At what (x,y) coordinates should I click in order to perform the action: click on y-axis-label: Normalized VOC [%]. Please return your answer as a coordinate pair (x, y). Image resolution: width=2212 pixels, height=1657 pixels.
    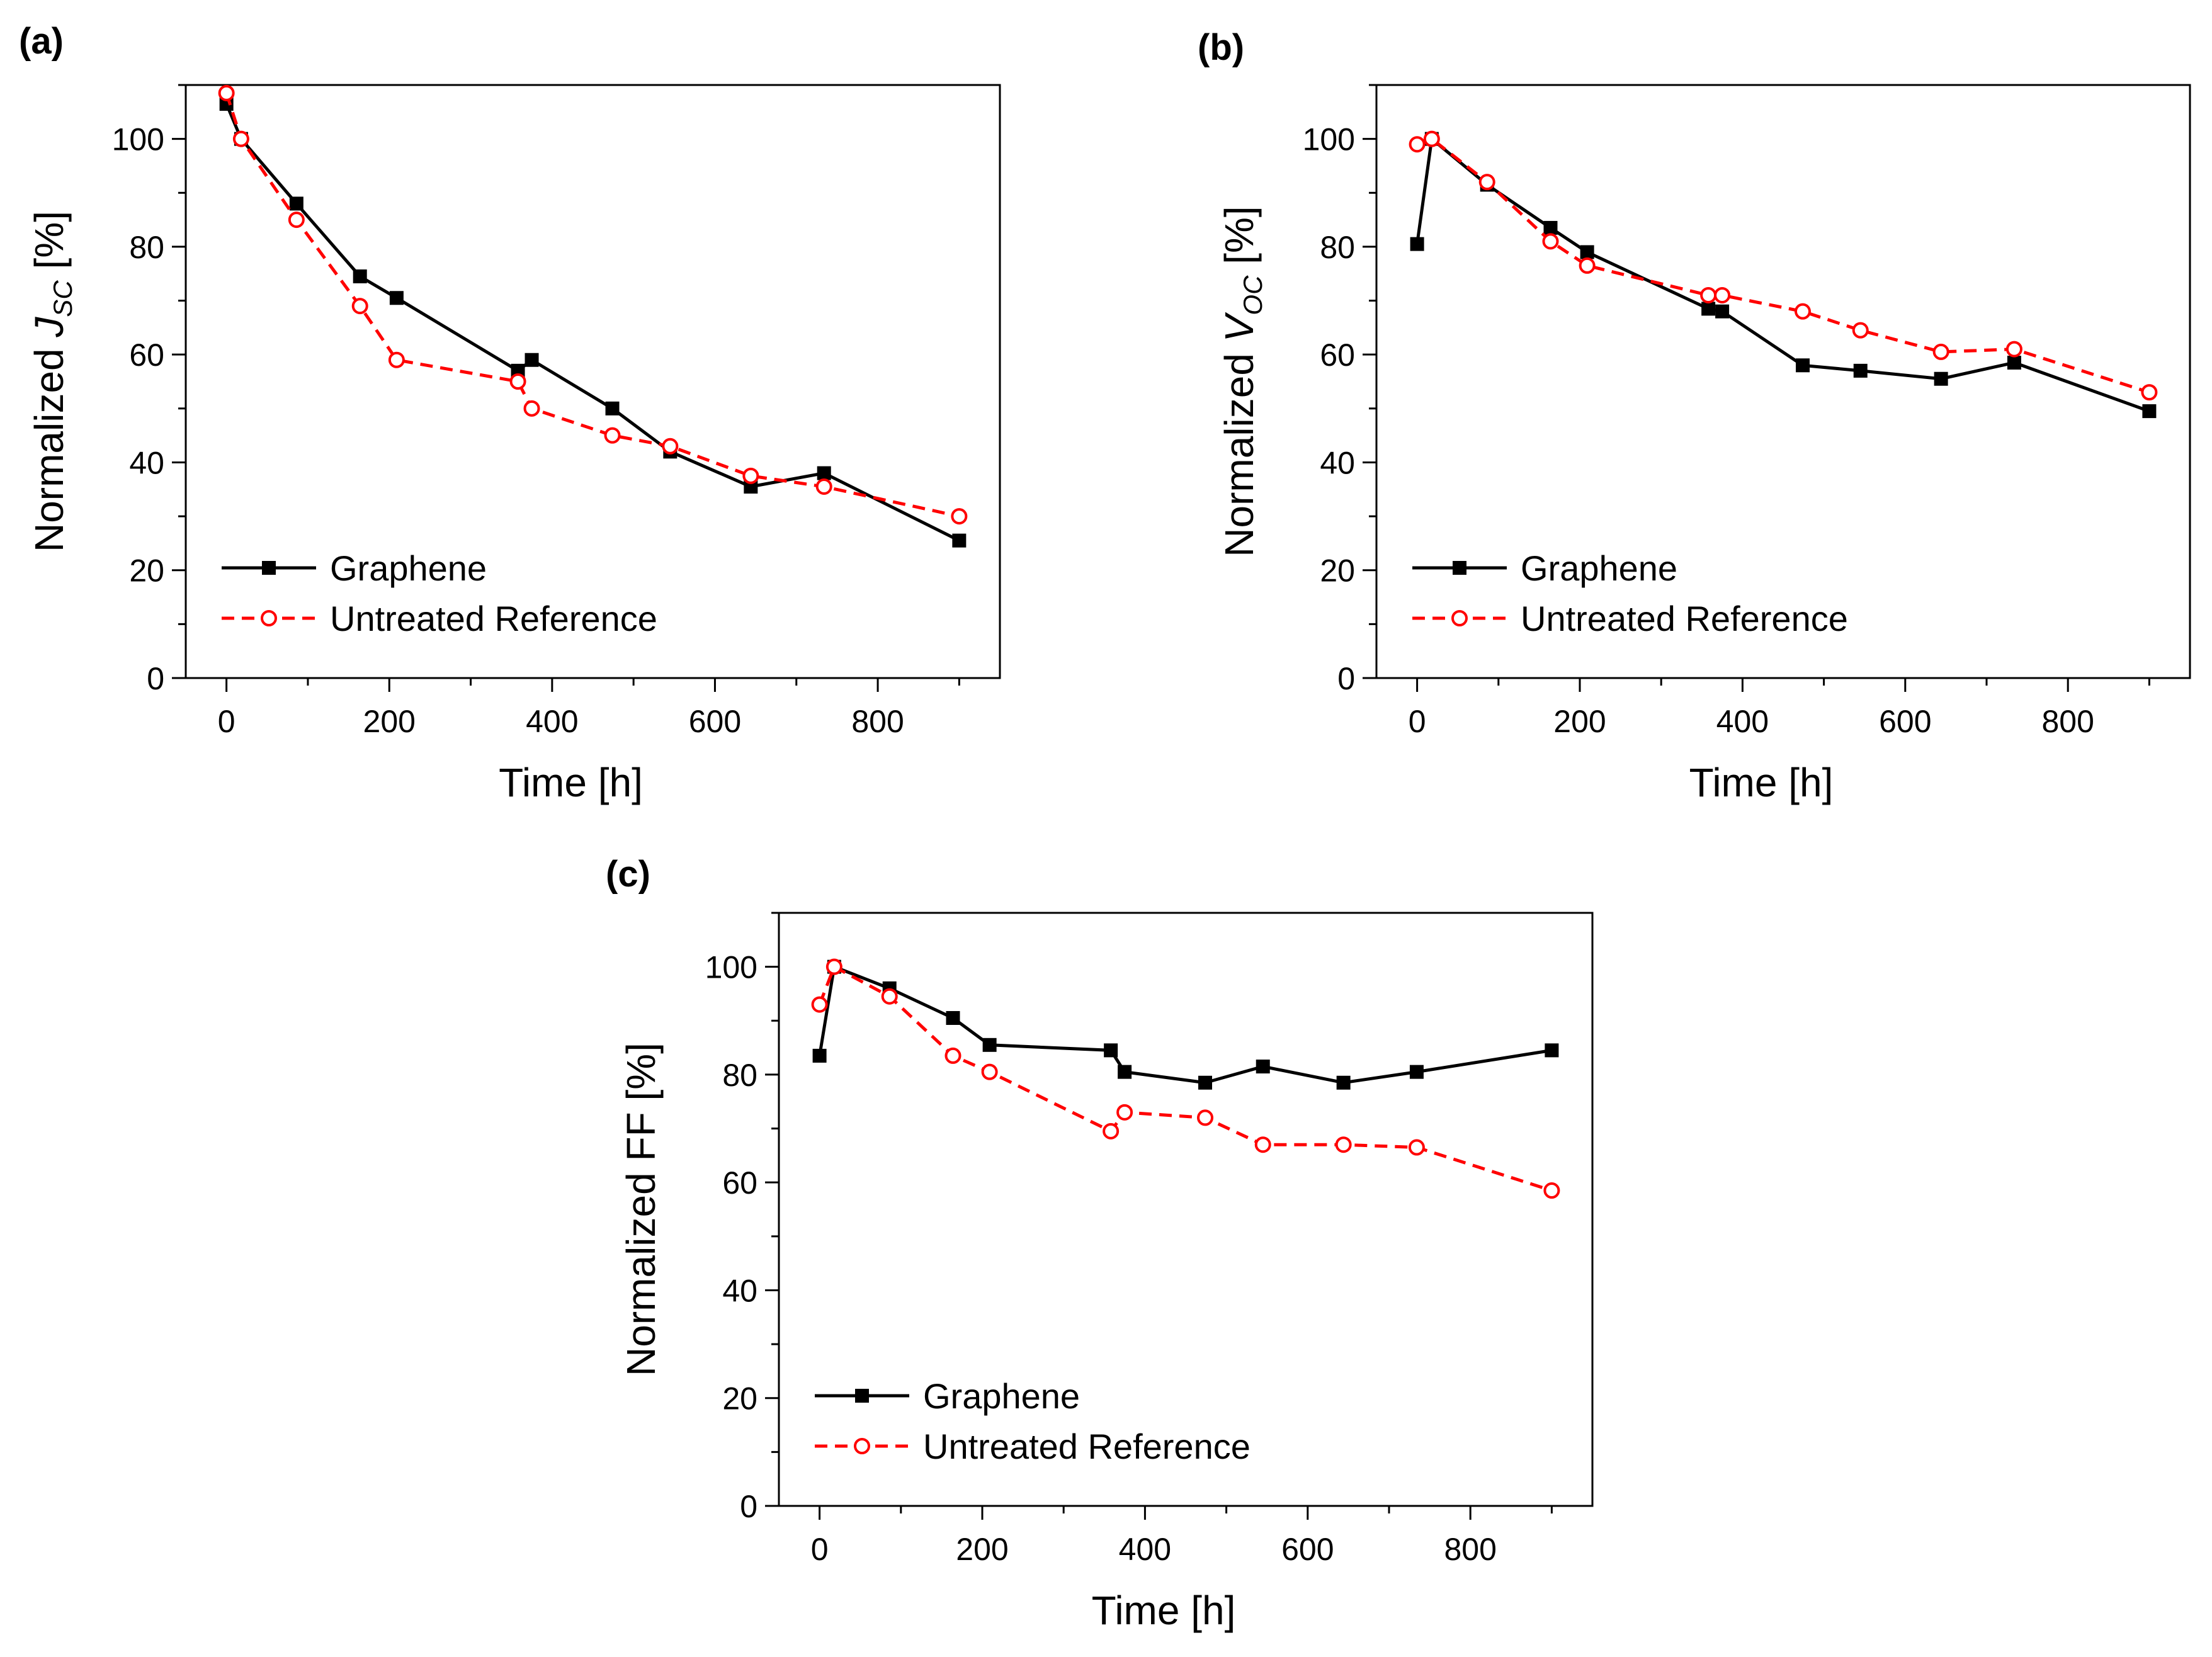
    Looking at the image, I should click on (1242, 381).